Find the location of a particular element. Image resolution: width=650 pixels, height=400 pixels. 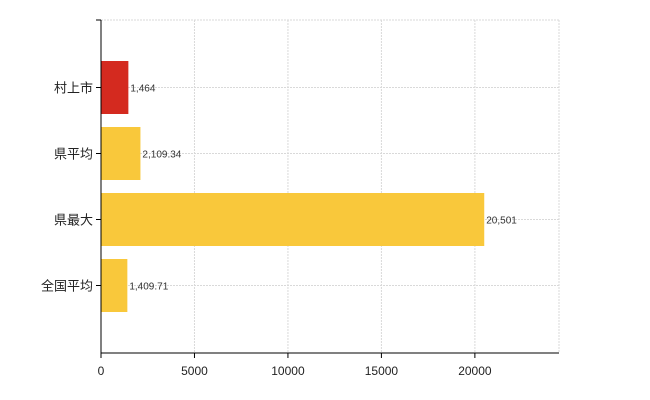

data-label-3: 1,409.71 is located at coordinates (148, 287).